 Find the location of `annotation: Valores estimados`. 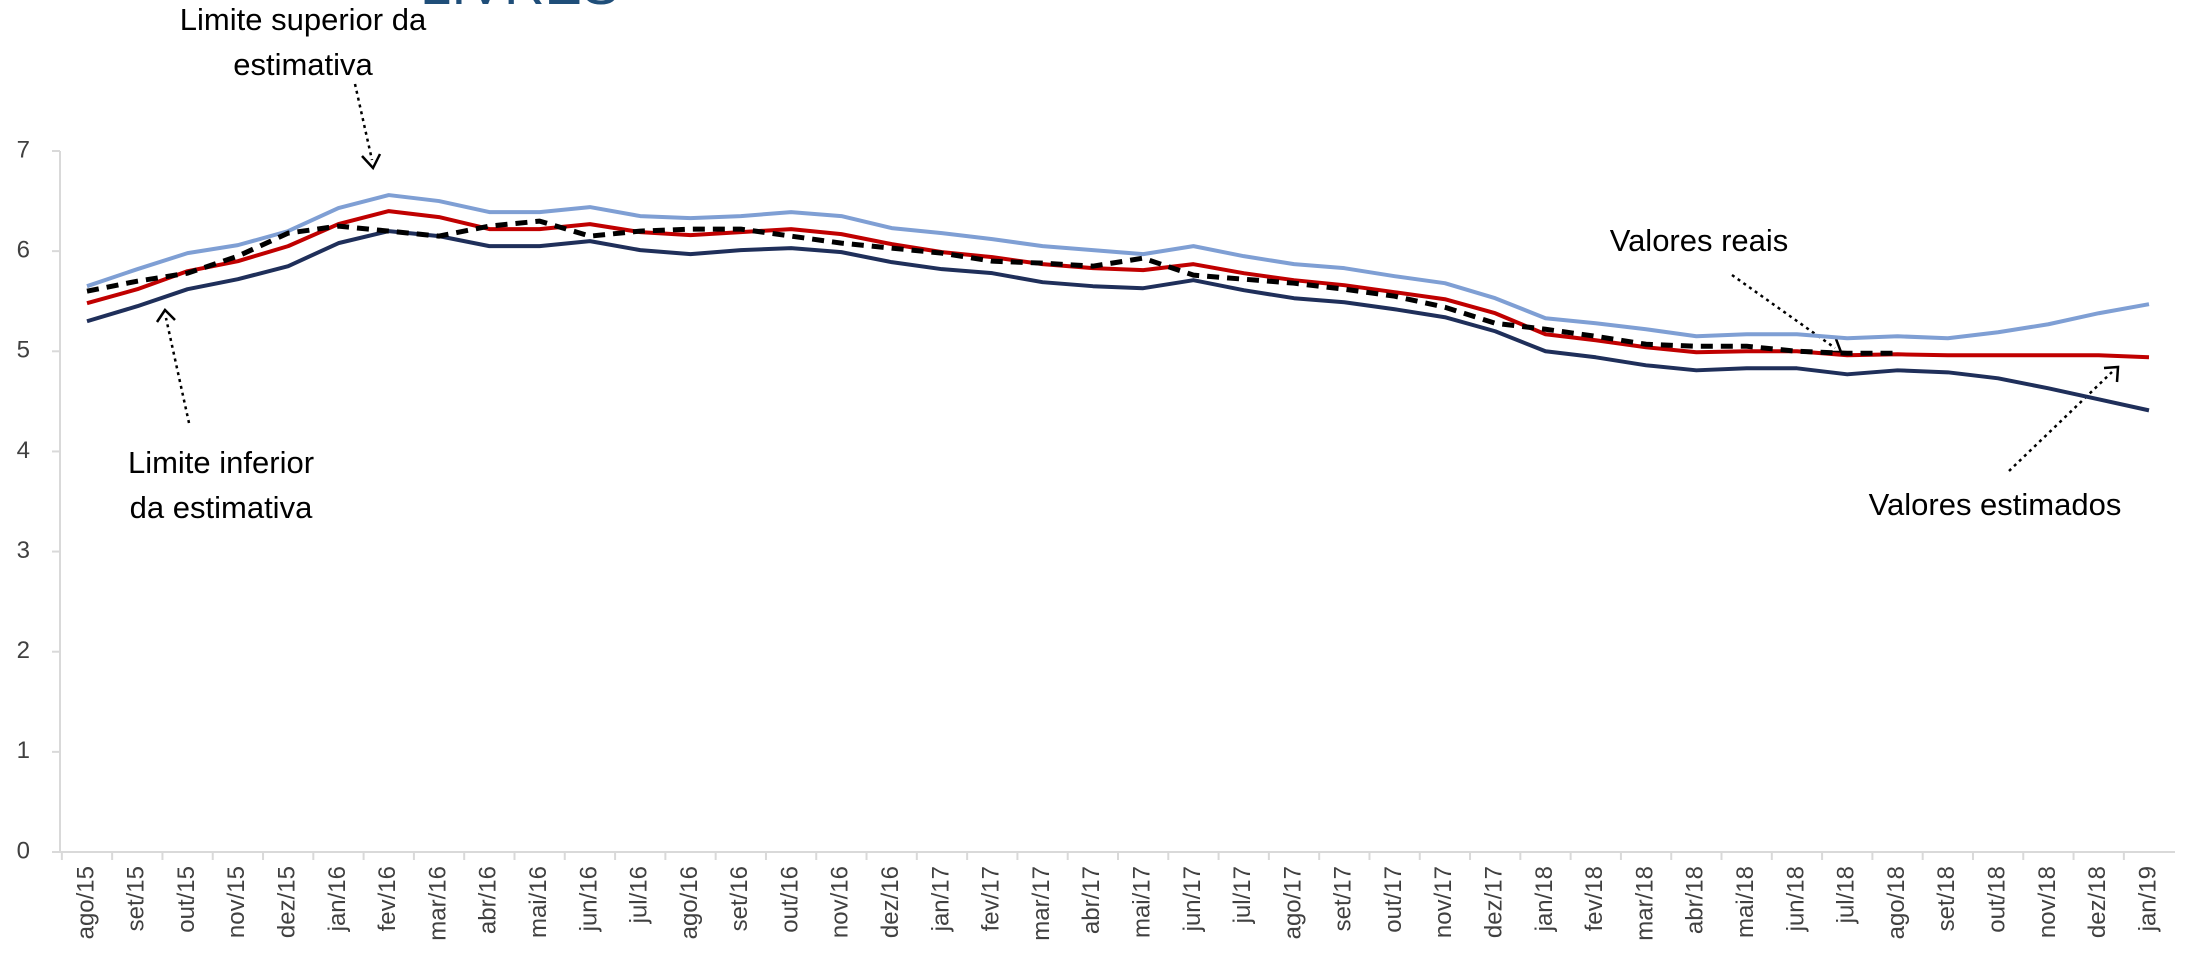

annotation: Valores estimados is located at coordinates (1995, 504).